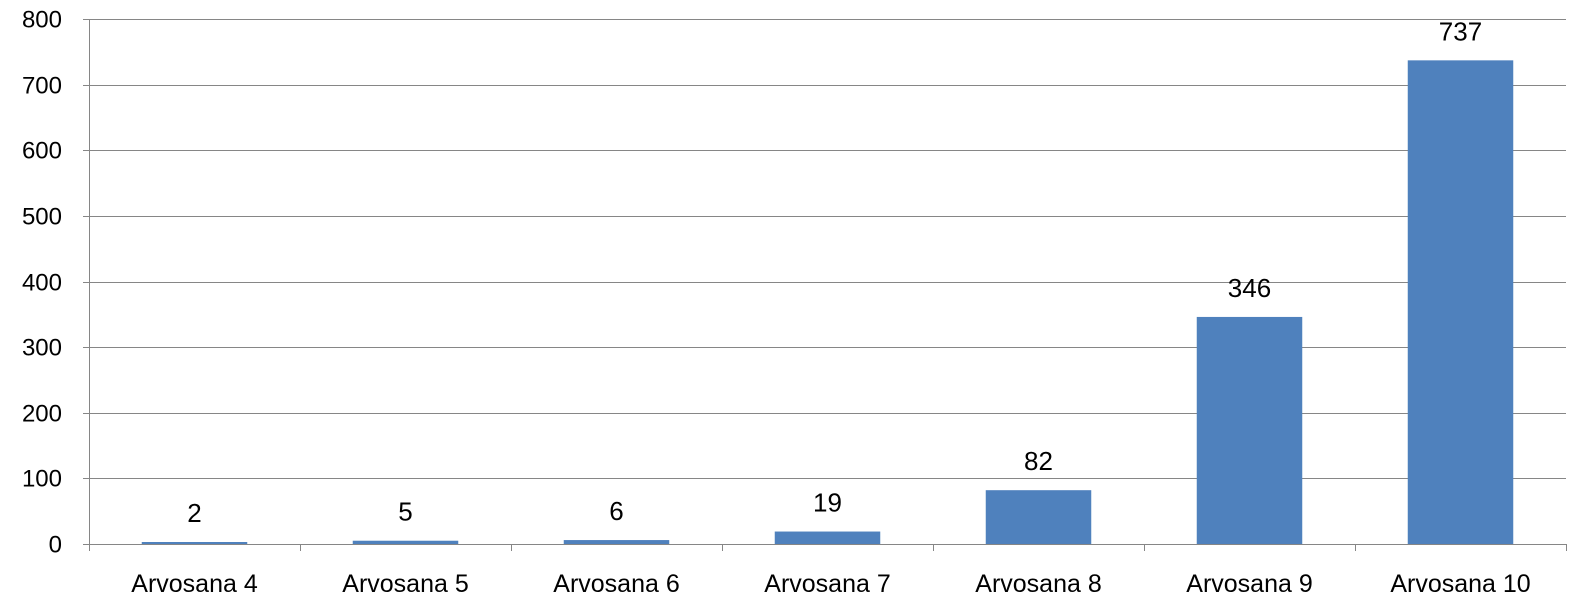 The width and height of the screenshot is (1586, 606). What do you see at coordinates (616, 584) in the screenshot?
I see `x-category-label: Arvosana 6` at bounding box center [616, 584].